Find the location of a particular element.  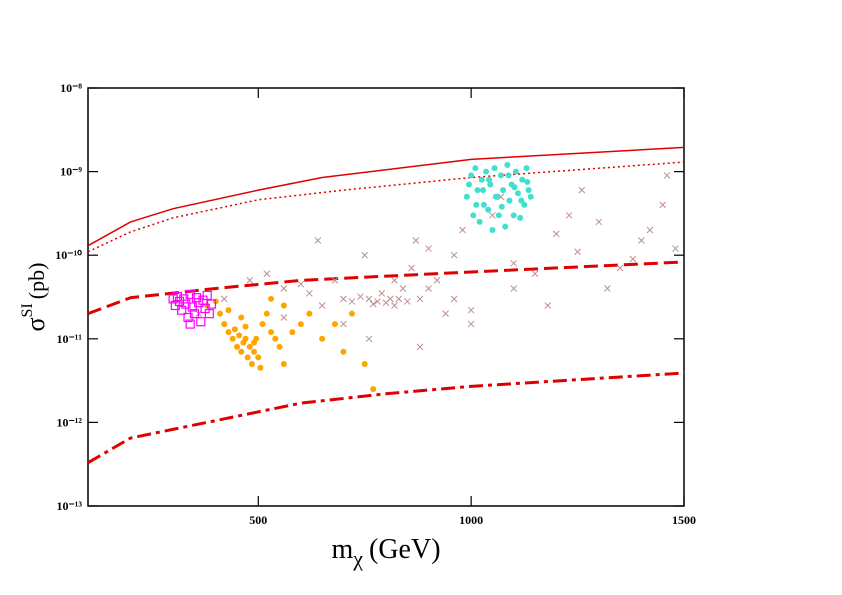

y-tick-label: 10⁻⁸ is located at coordinates (71, 88).